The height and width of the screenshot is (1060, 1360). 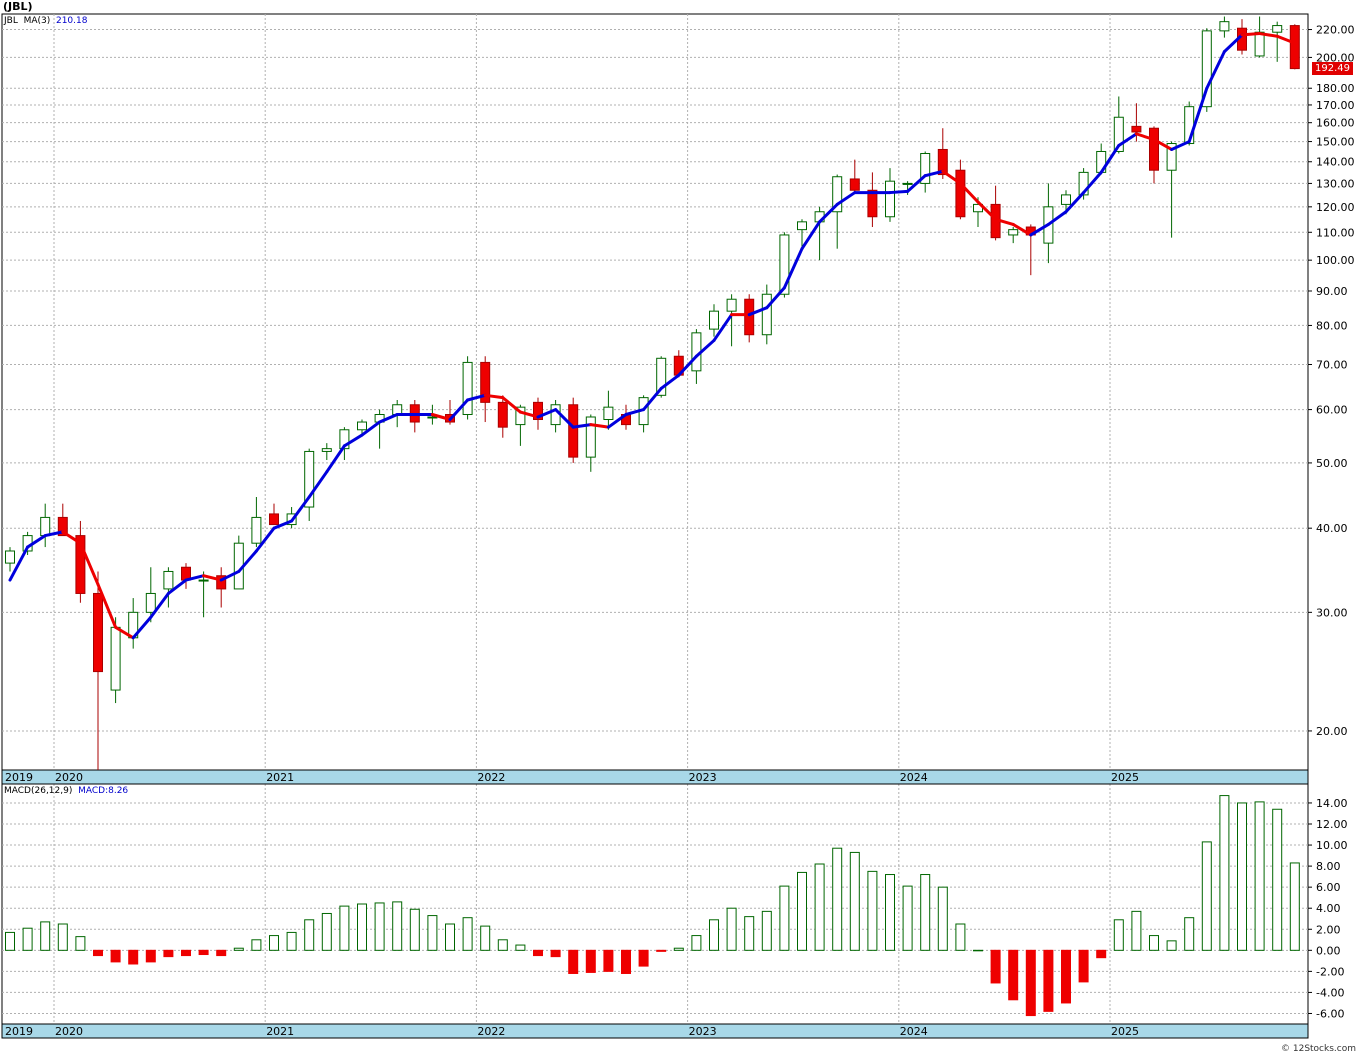 What do you see at coordinates (1125, 777) in the screenshot?
I see `year-label: 2025` at bounding box center [1125, 777].